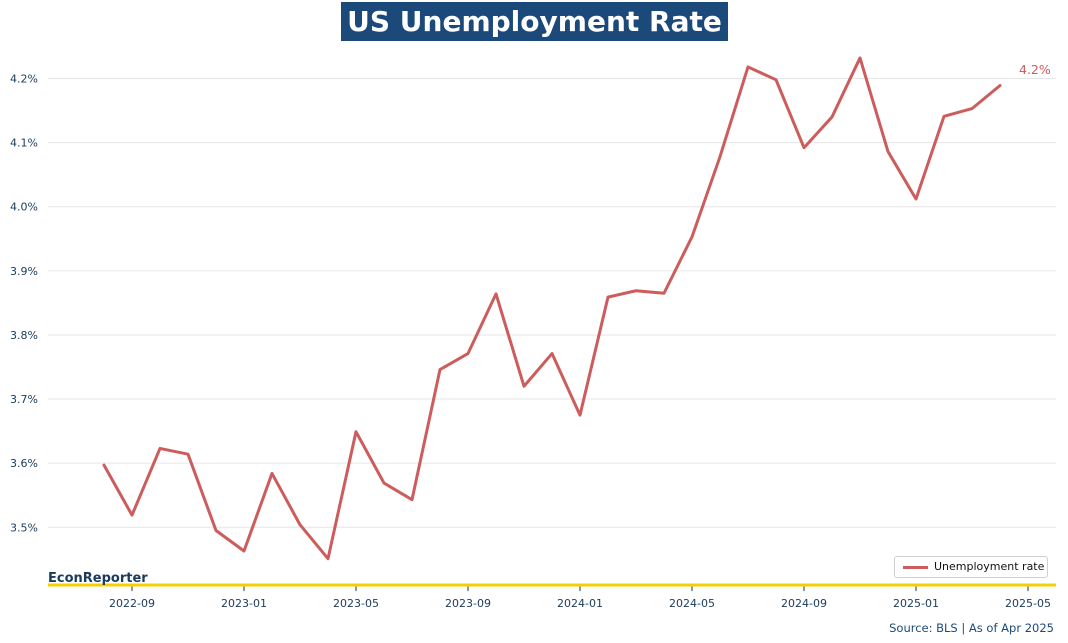 The width and height of the screenshot is (1068, 643). What do you see at coordinates (534, 21) in the screenshot?
I see `chart-title: US Unemployment Rate` at bounding box center [534, 21].